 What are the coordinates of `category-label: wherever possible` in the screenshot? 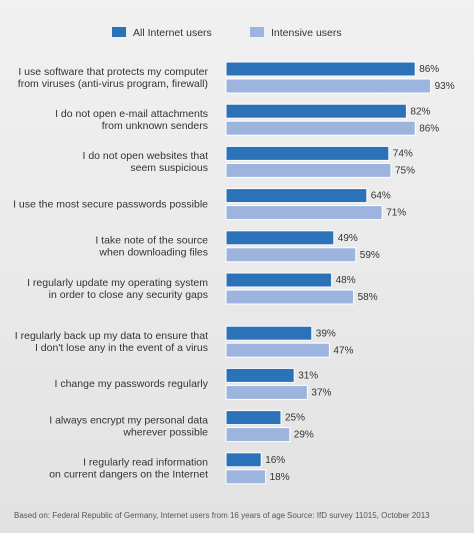 It's located at (165, 432).